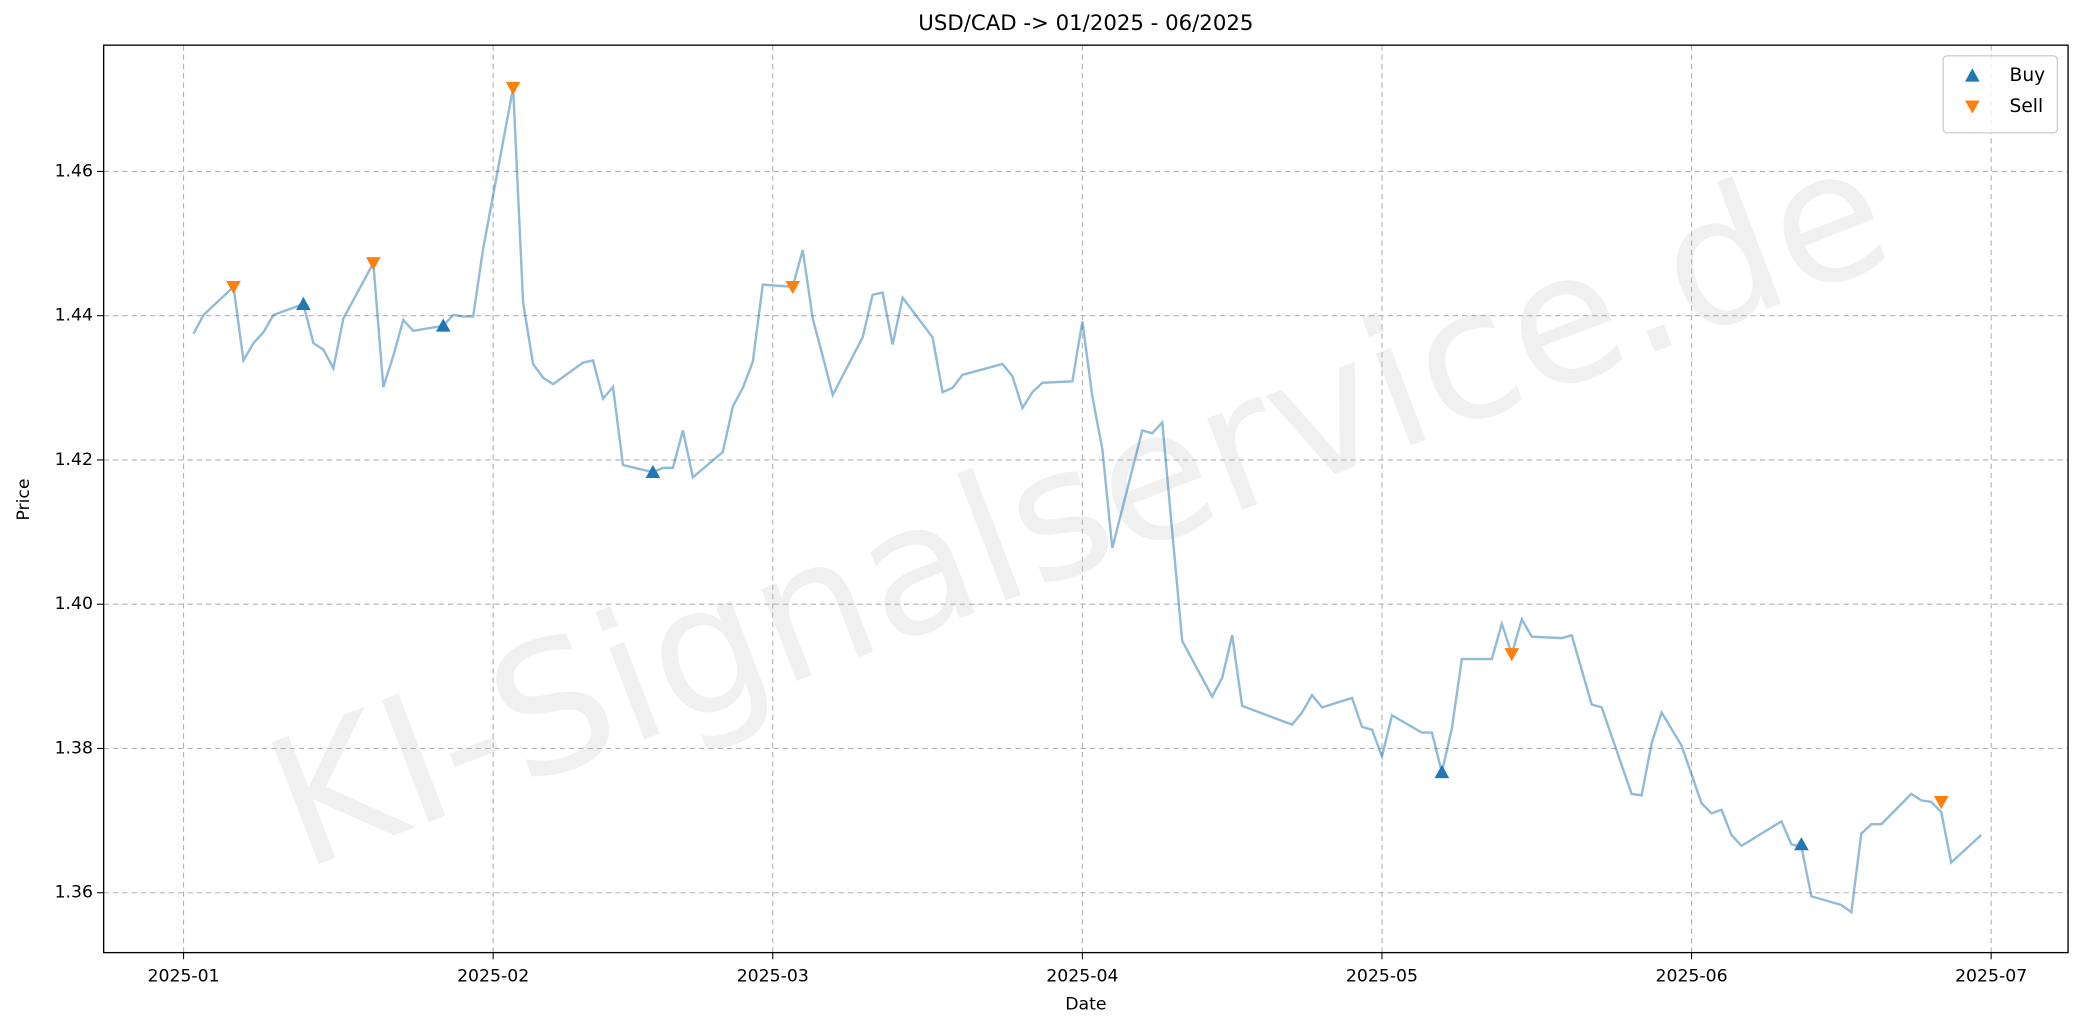 This screenshot has height=1031, width=2084. Describe the element at coordinates (74, 604) in the screenshot. I see `y-tick-label: 1.40` at that location.